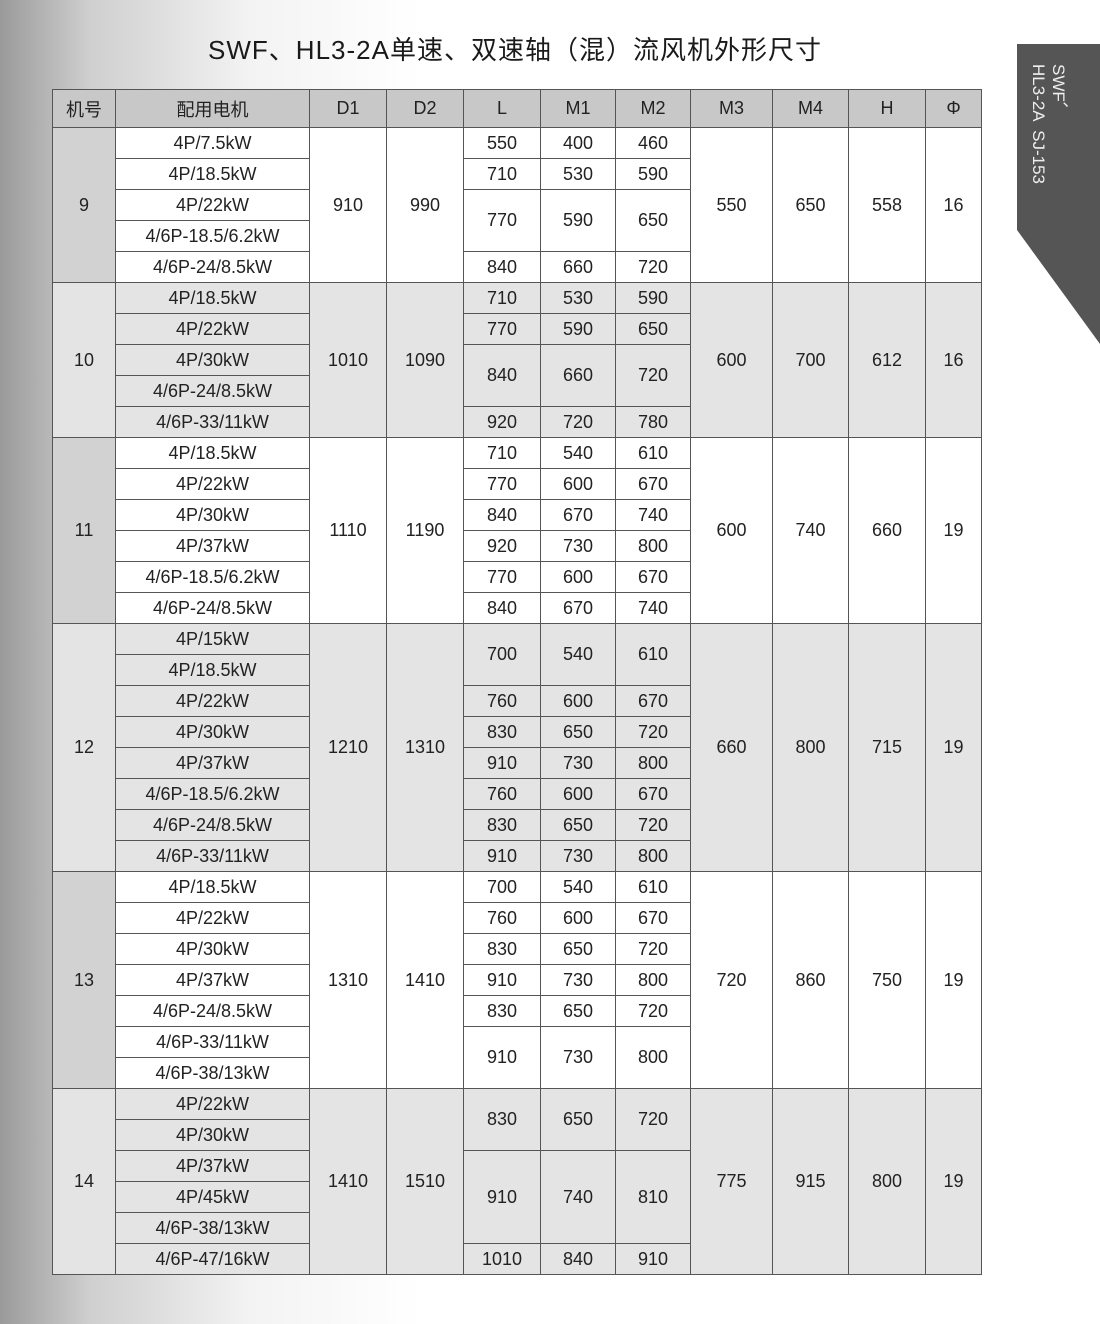 This screenshot has height=1324, width=1100. I want to click on table-row: 11 4P/18.5kW 1110 1190 710 540 610 600 740 660 19, so click(517, 530).